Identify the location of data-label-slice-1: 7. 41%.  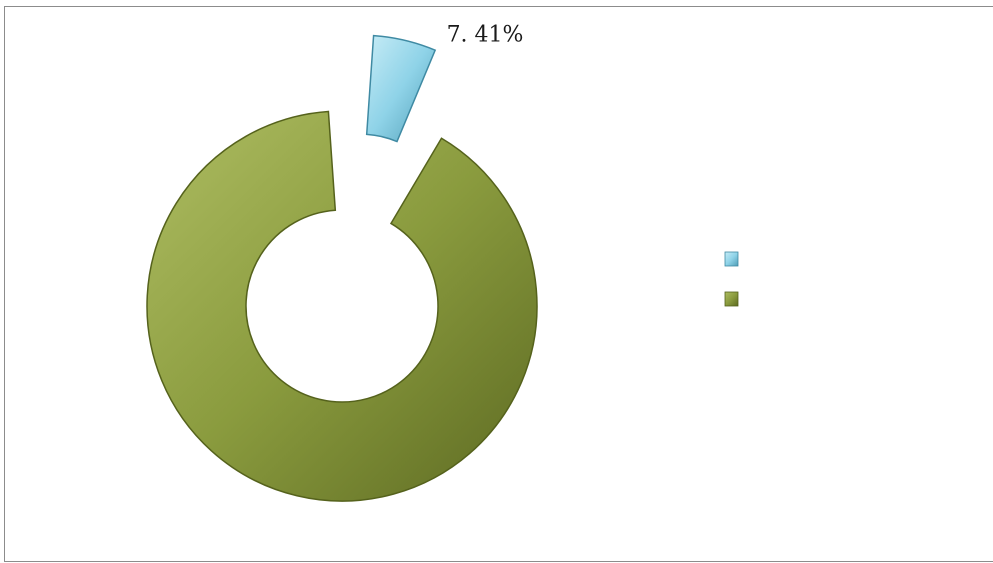
(485, 34).